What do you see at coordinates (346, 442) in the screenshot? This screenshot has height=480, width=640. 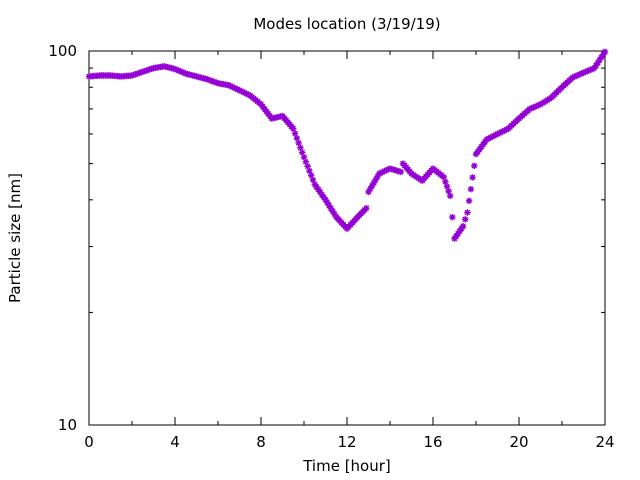 I see `x-tick-label: 12` at bounding box center [346, 442].